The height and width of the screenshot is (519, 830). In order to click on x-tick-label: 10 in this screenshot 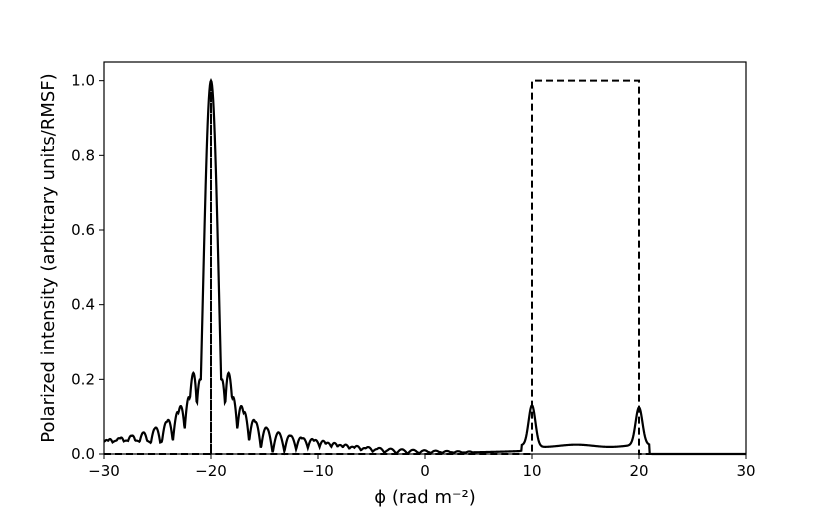, I will do `click(531, 471)`.